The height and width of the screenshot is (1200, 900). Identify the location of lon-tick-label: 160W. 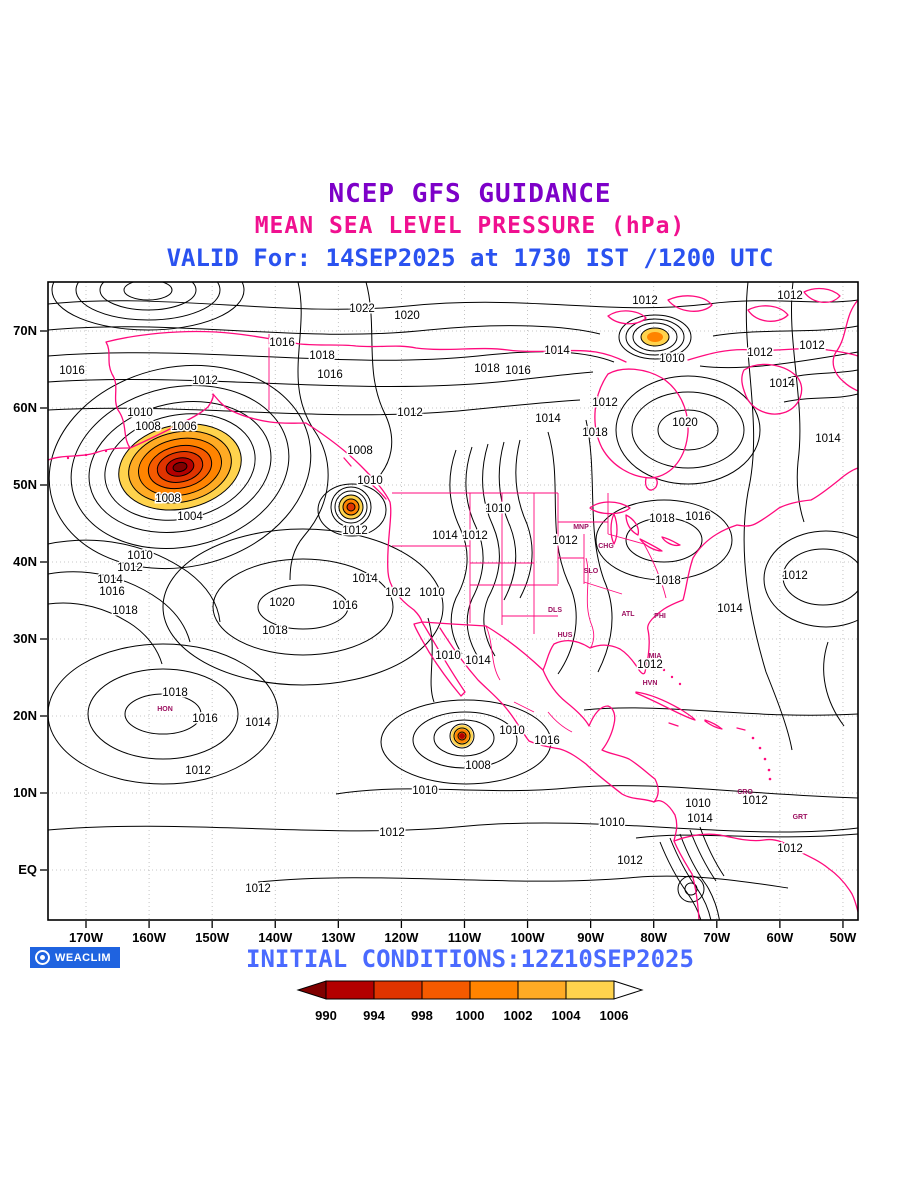
(149, 937).